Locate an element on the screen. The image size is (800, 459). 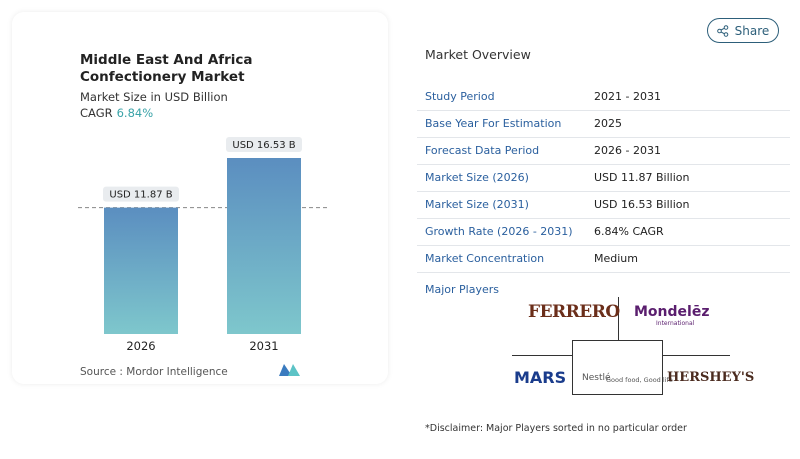
x-tick-label: 2026 is located at coordinates (140, 346).